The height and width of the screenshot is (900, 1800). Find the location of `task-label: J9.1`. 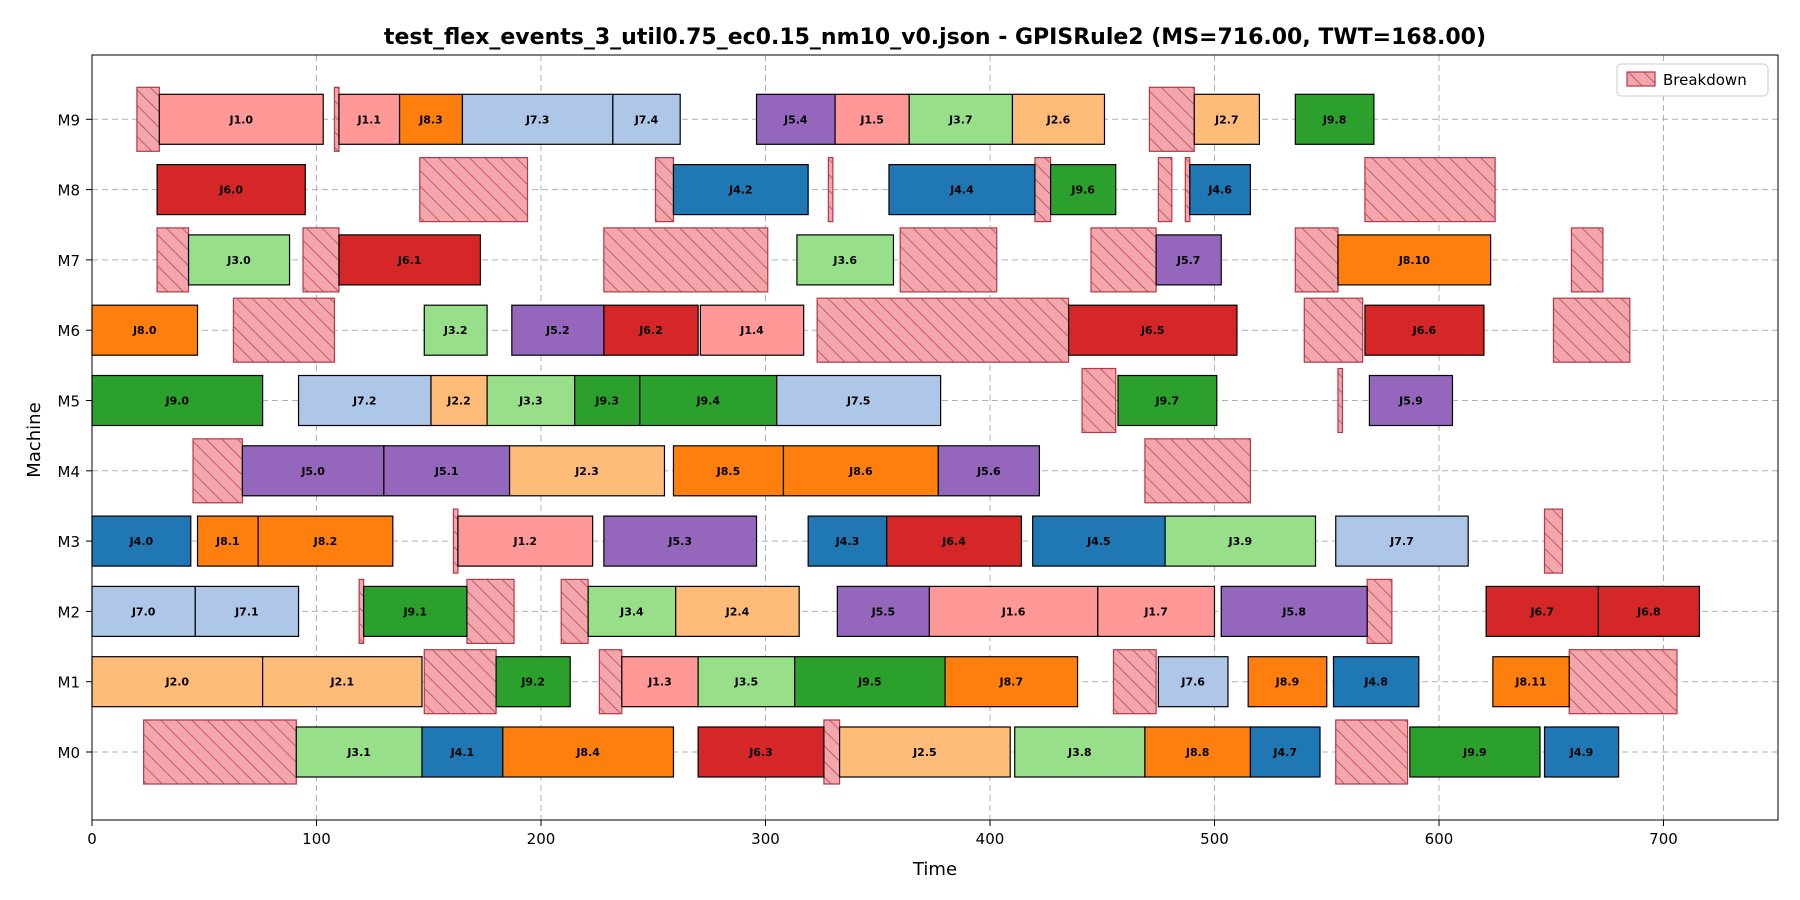

task-label: J9.1 is located at coordinates (414, 611).